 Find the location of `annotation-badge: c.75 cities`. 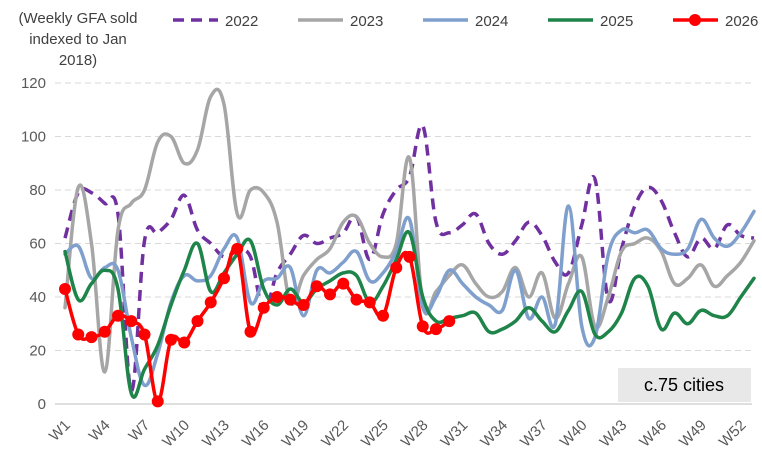

annotation-badge: c.75 cities is located at coordinates (684, 385).